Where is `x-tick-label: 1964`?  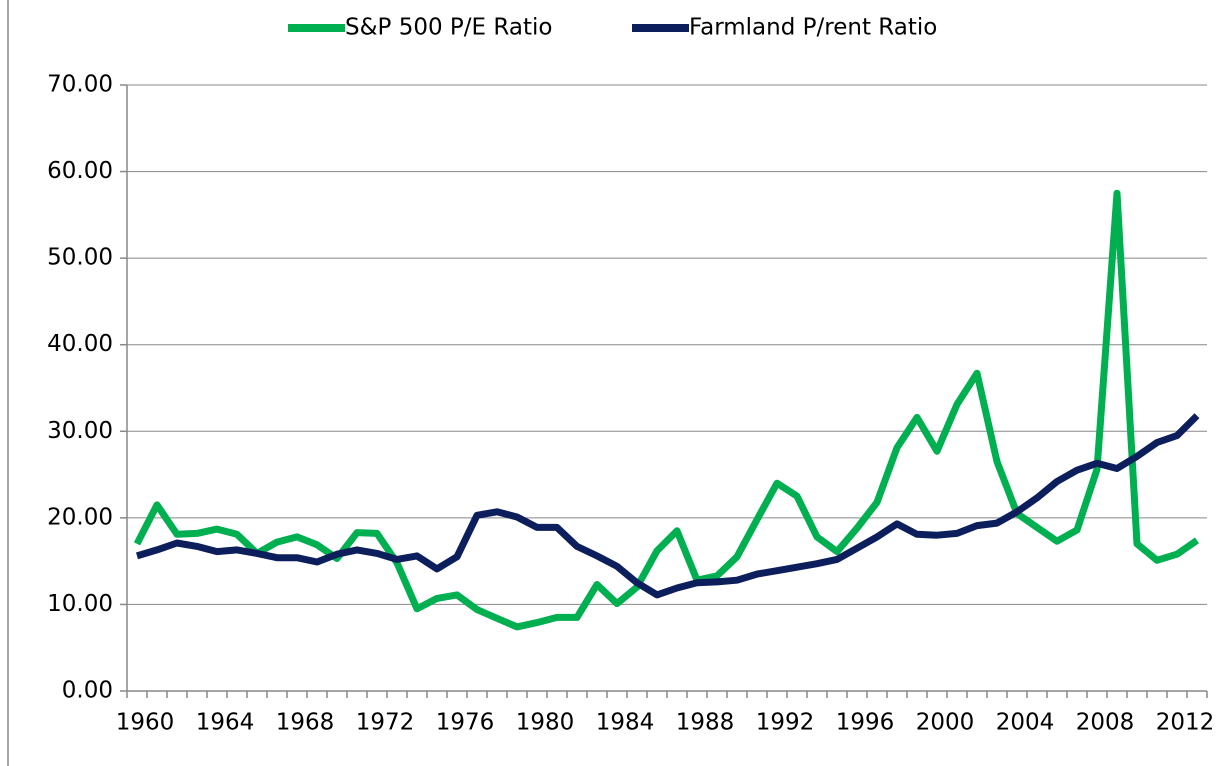
x-tick-label: 1964 is located at coordinates (225, 723).